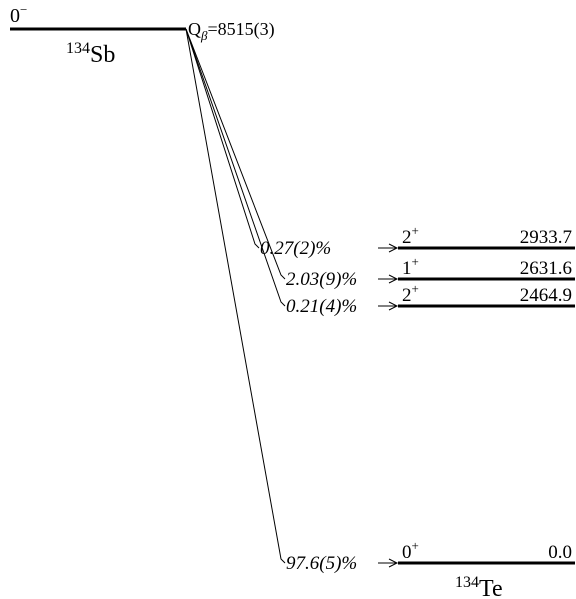 Image resolution: width=576 pixels, height=599 pixels. What do you see at coordinates (546, 268) in the screenshot?
I see `level-energy-label: 2631.6` at bounding box center [546, 268].